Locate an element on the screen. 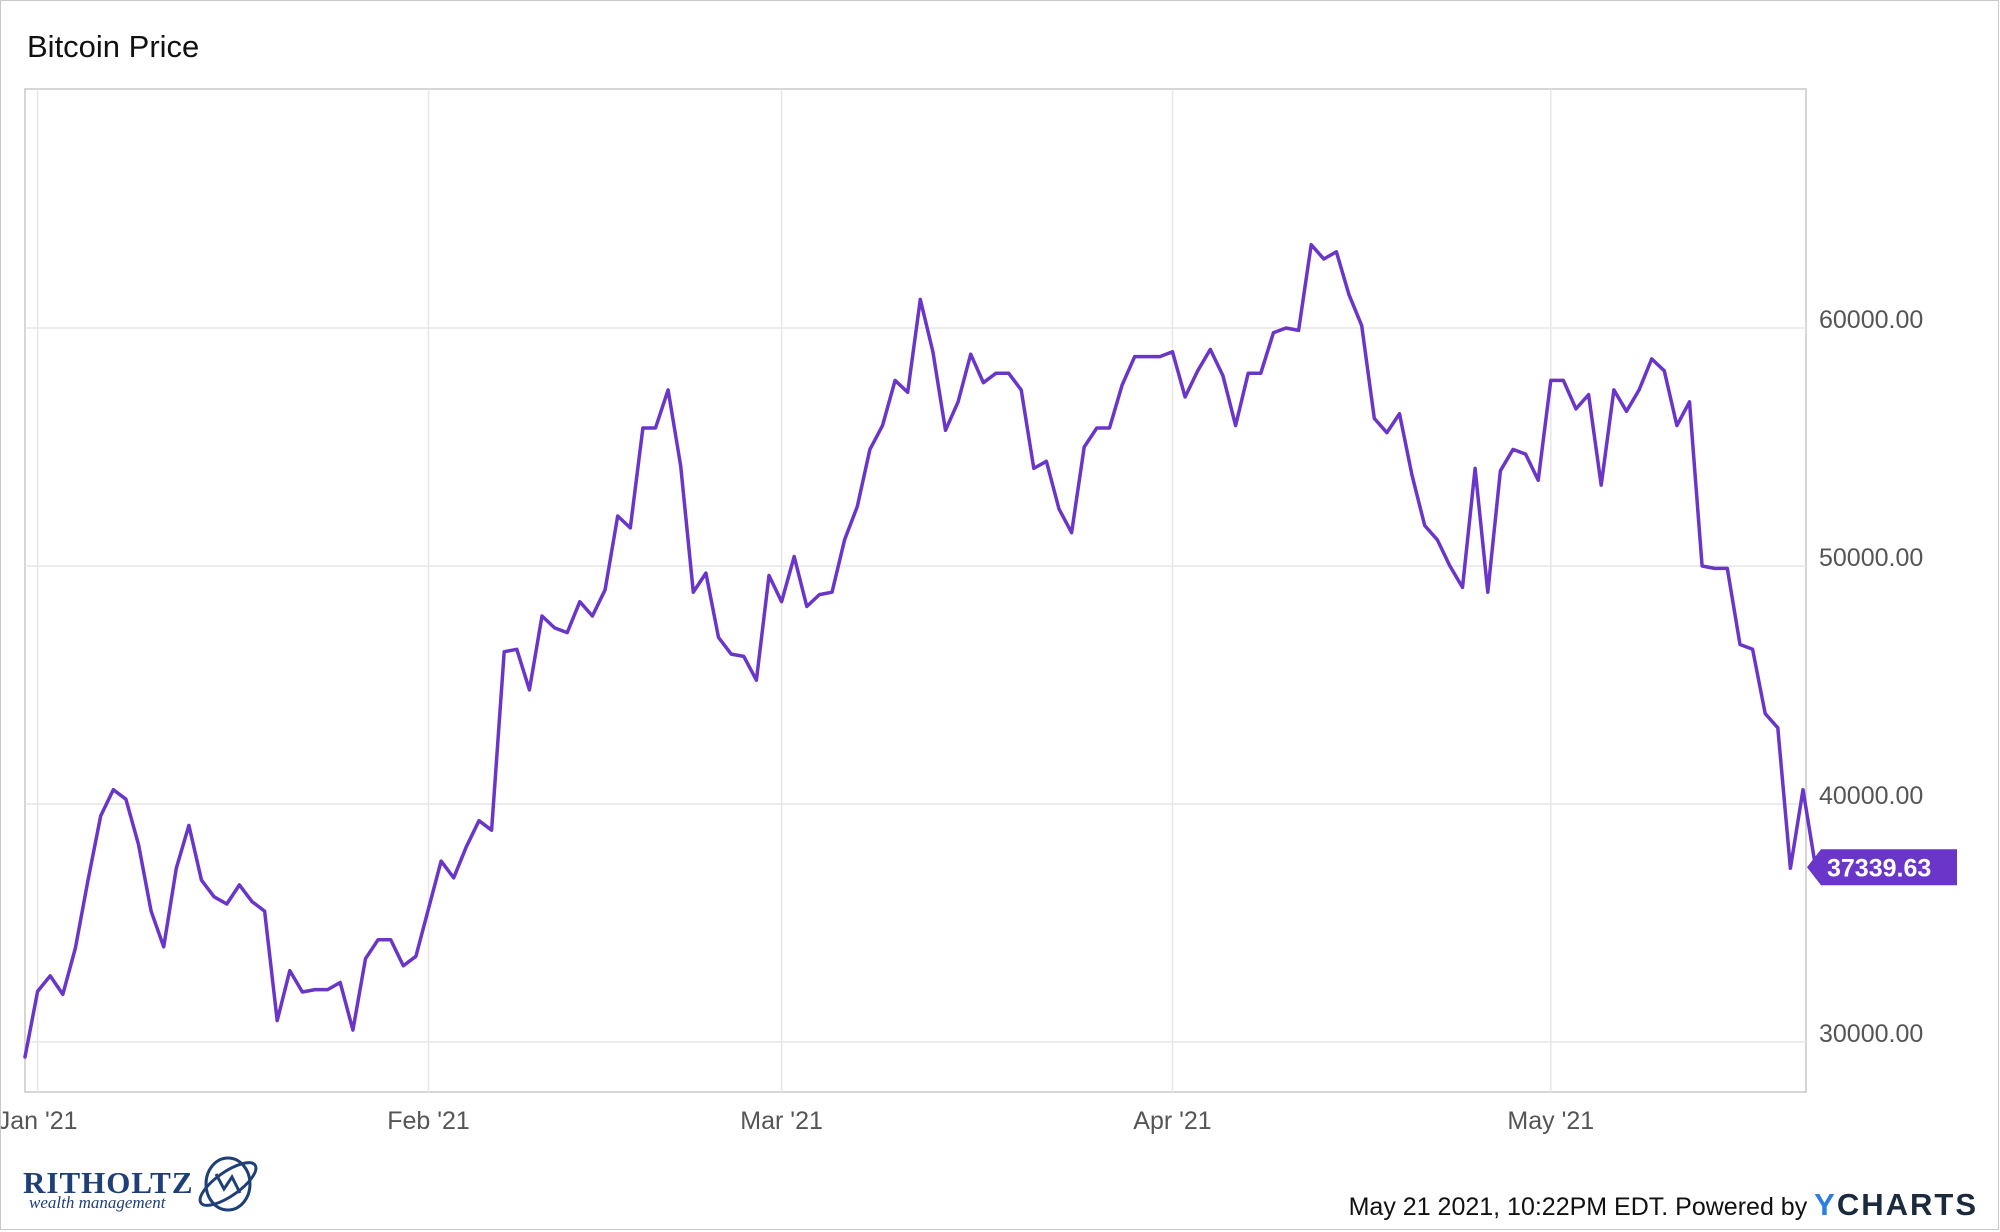 The width and height of the screenshot is (2000, 1232). ycharts-logo-y: Y is located at coordinates (1825, 1204).